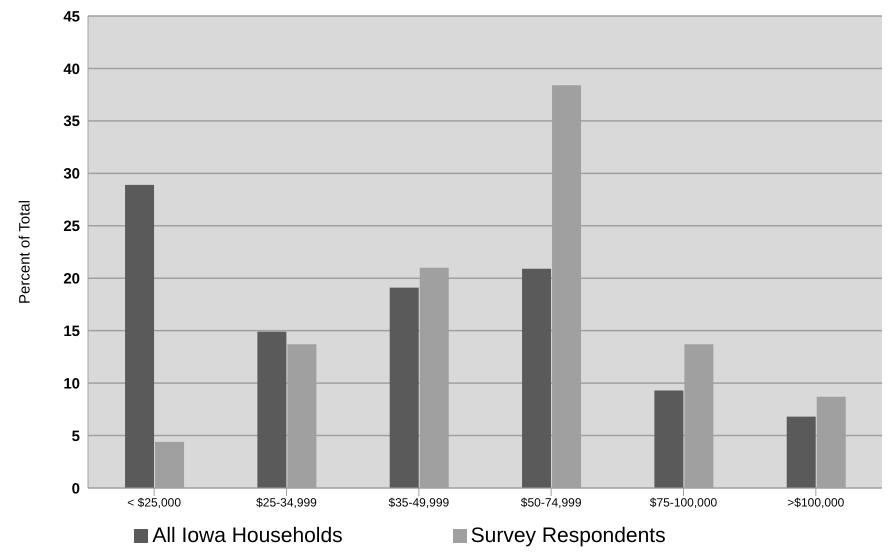 The width and height of the screenshot is (896, 560). Describe the element at coordinates (76, 489) in the screenshot. I see `y-tick-label: 0` at that location.